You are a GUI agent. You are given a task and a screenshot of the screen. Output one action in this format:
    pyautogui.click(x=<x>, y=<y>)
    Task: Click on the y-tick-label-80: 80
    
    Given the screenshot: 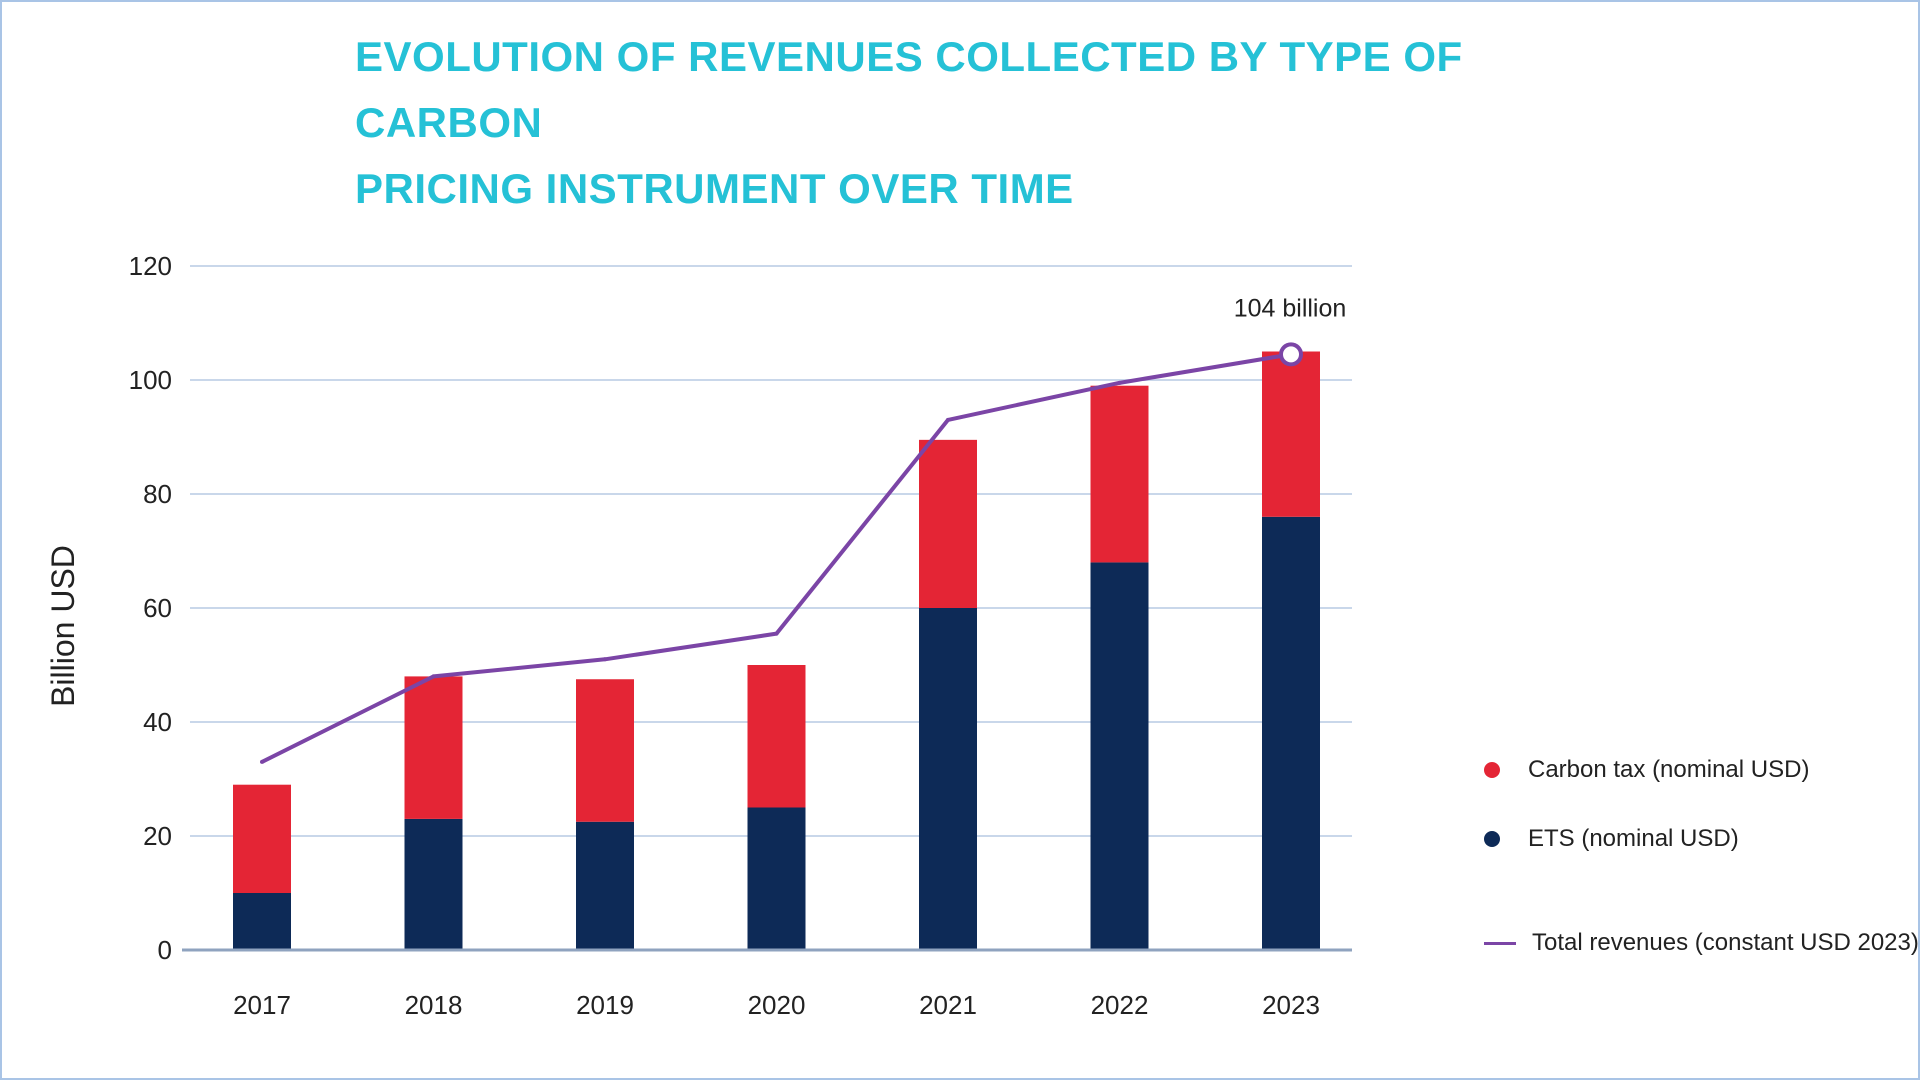 What is the action you would take?
    pyautogui.click(x=157, y=494)
    